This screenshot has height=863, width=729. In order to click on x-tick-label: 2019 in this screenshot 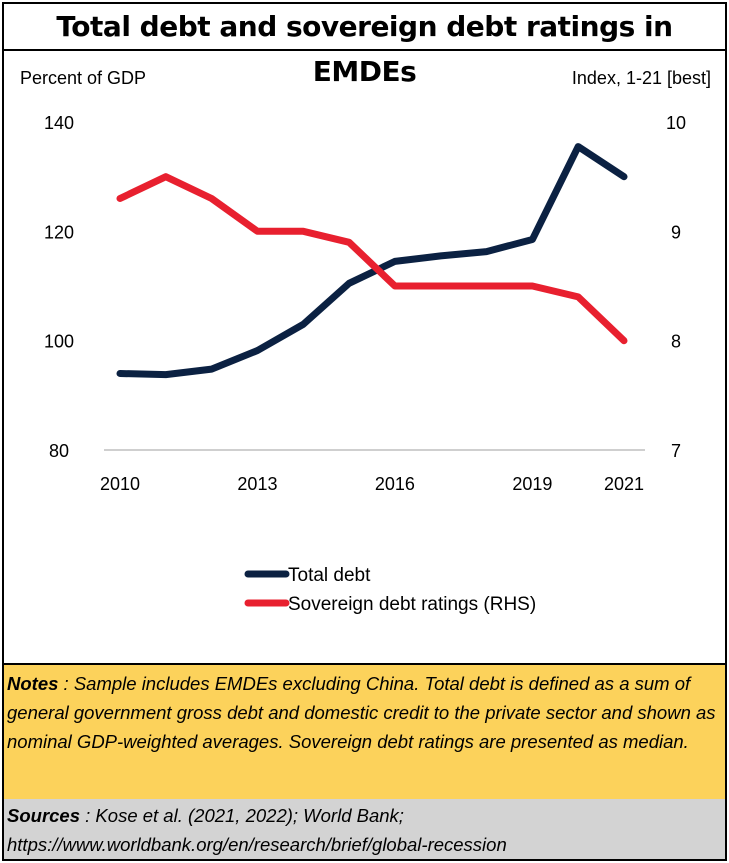, I will do `click(532, 484)`.